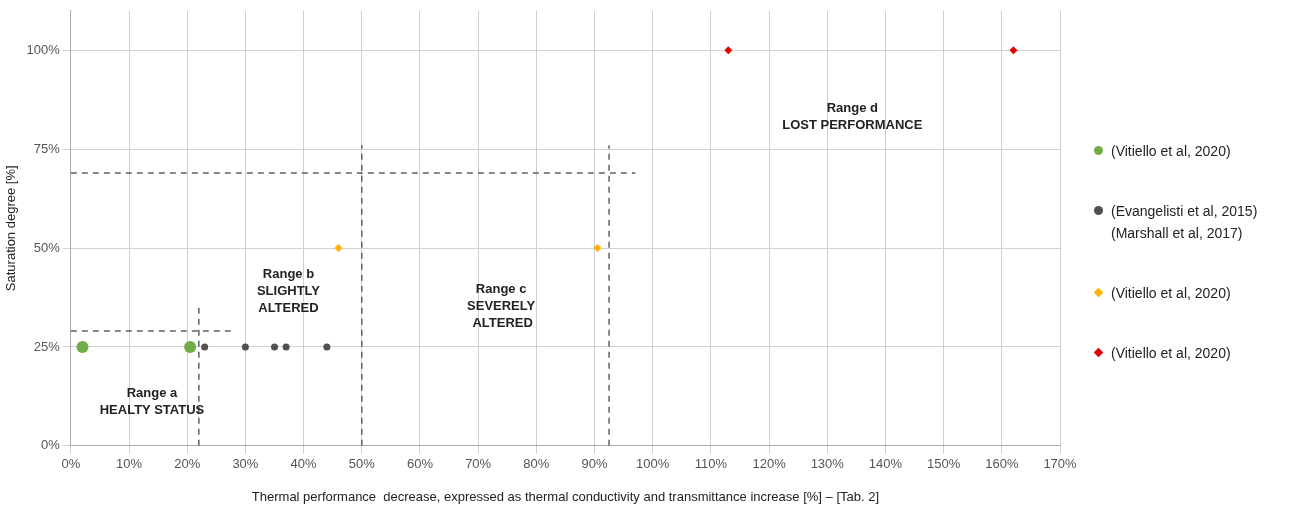 Image resolution: width=1290 pixels, height=509 pixels. Describe the element at coordinates (769, 464) in the screenshot. I see `x-tick-label: 120%` at that location.